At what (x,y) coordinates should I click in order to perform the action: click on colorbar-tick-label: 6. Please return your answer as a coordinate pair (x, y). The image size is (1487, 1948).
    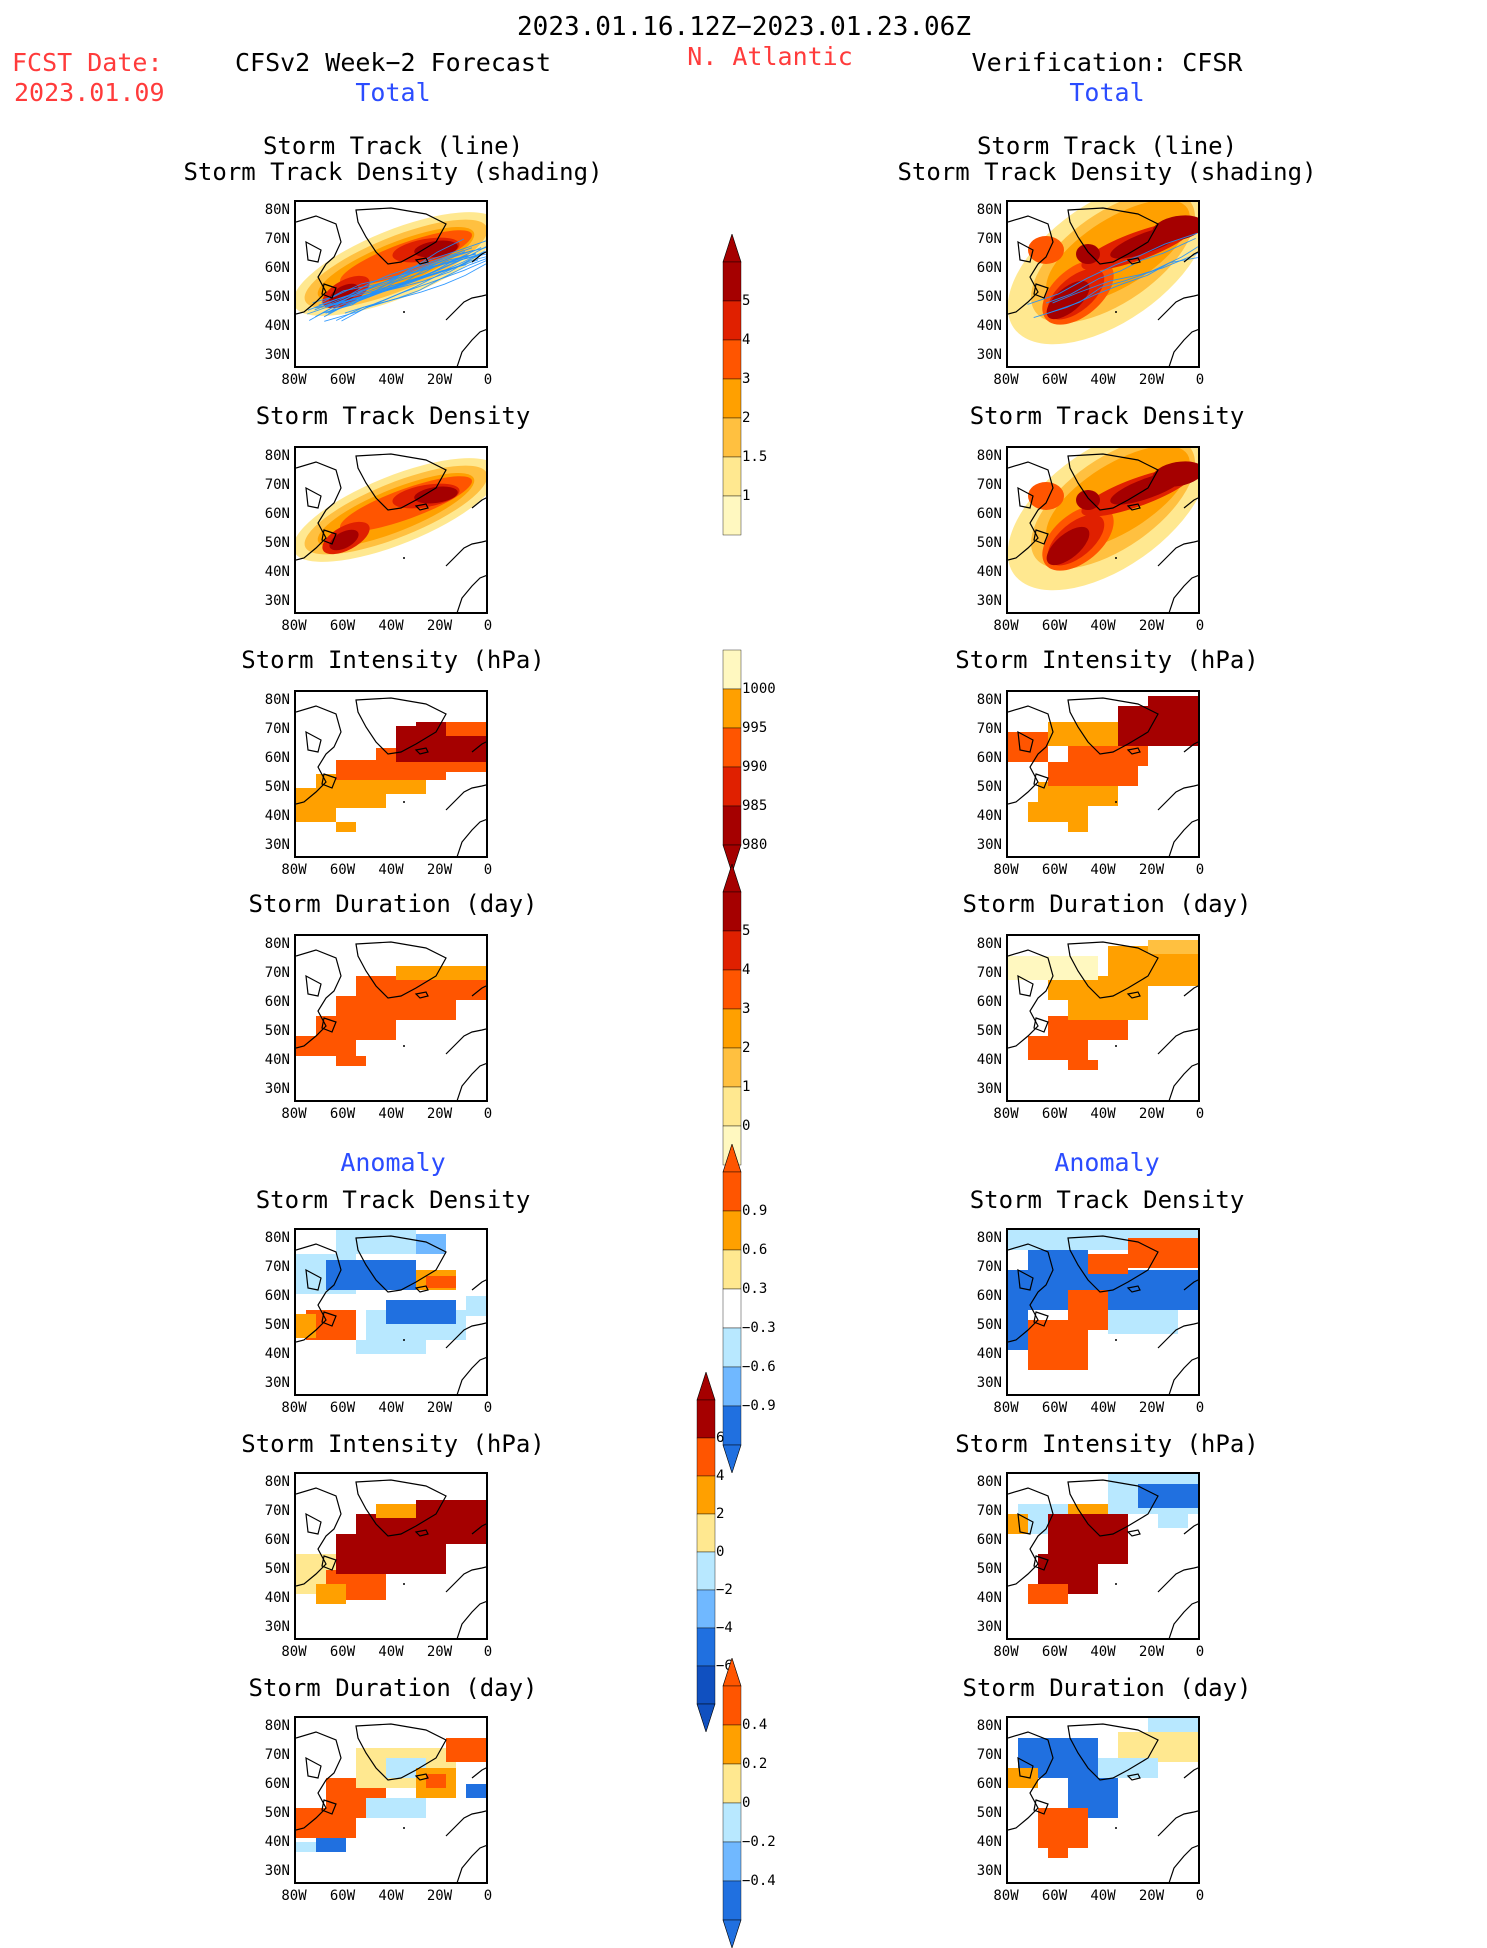
    Looking at the image, I should click on (720, 1438).